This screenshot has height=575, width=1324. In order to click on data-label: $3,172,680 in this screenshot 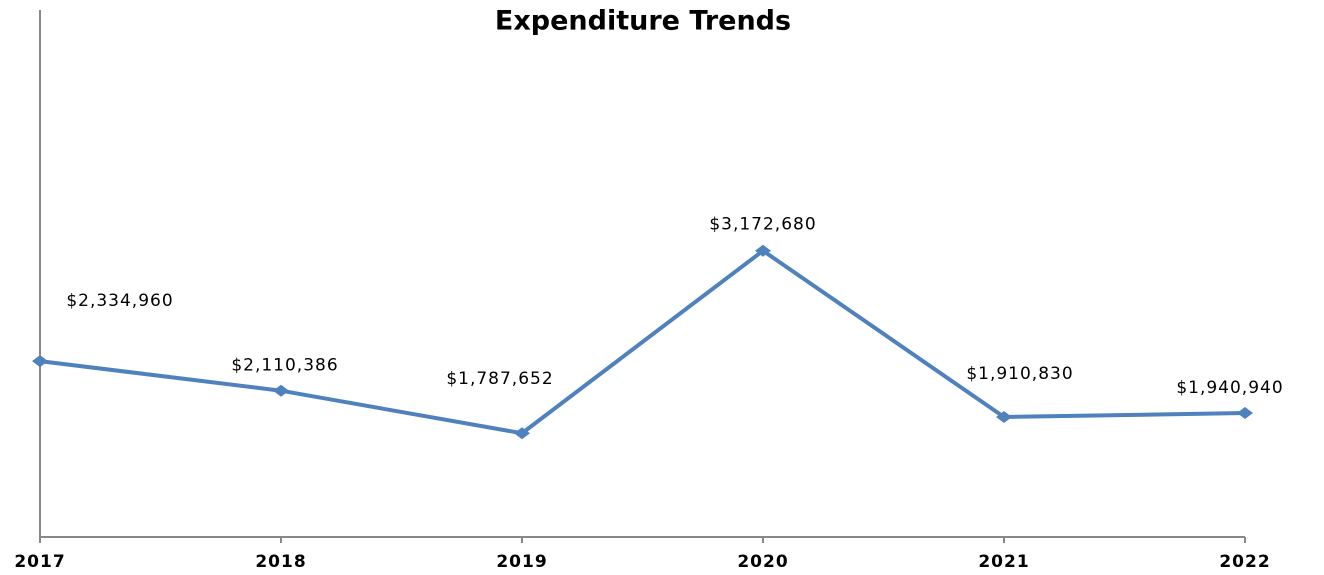, I will do `click(762, 225)`.